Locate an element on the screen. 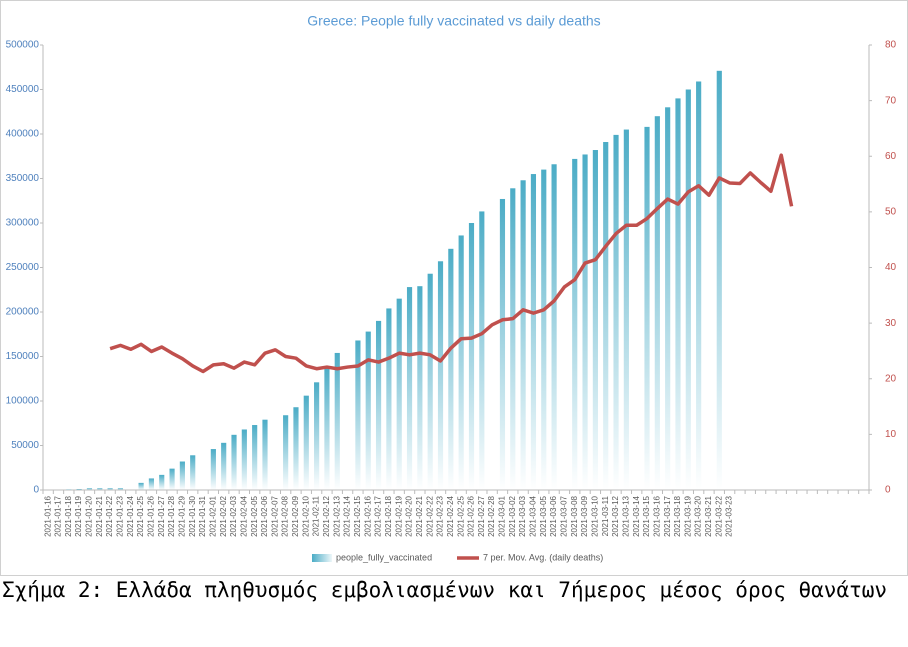  x-tick-label: 2021-02-10 is located at coordinates (305, 515).